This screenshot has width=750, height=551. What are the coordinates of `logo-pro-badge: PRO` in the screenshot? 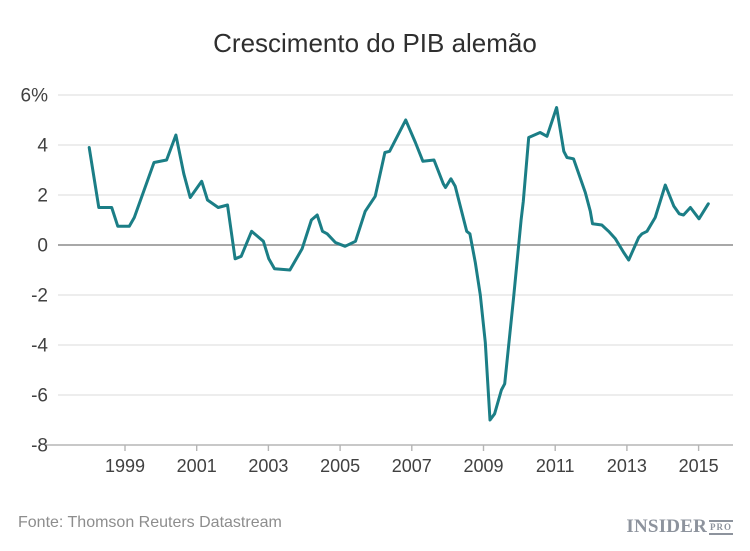 It's located at (721, 527).